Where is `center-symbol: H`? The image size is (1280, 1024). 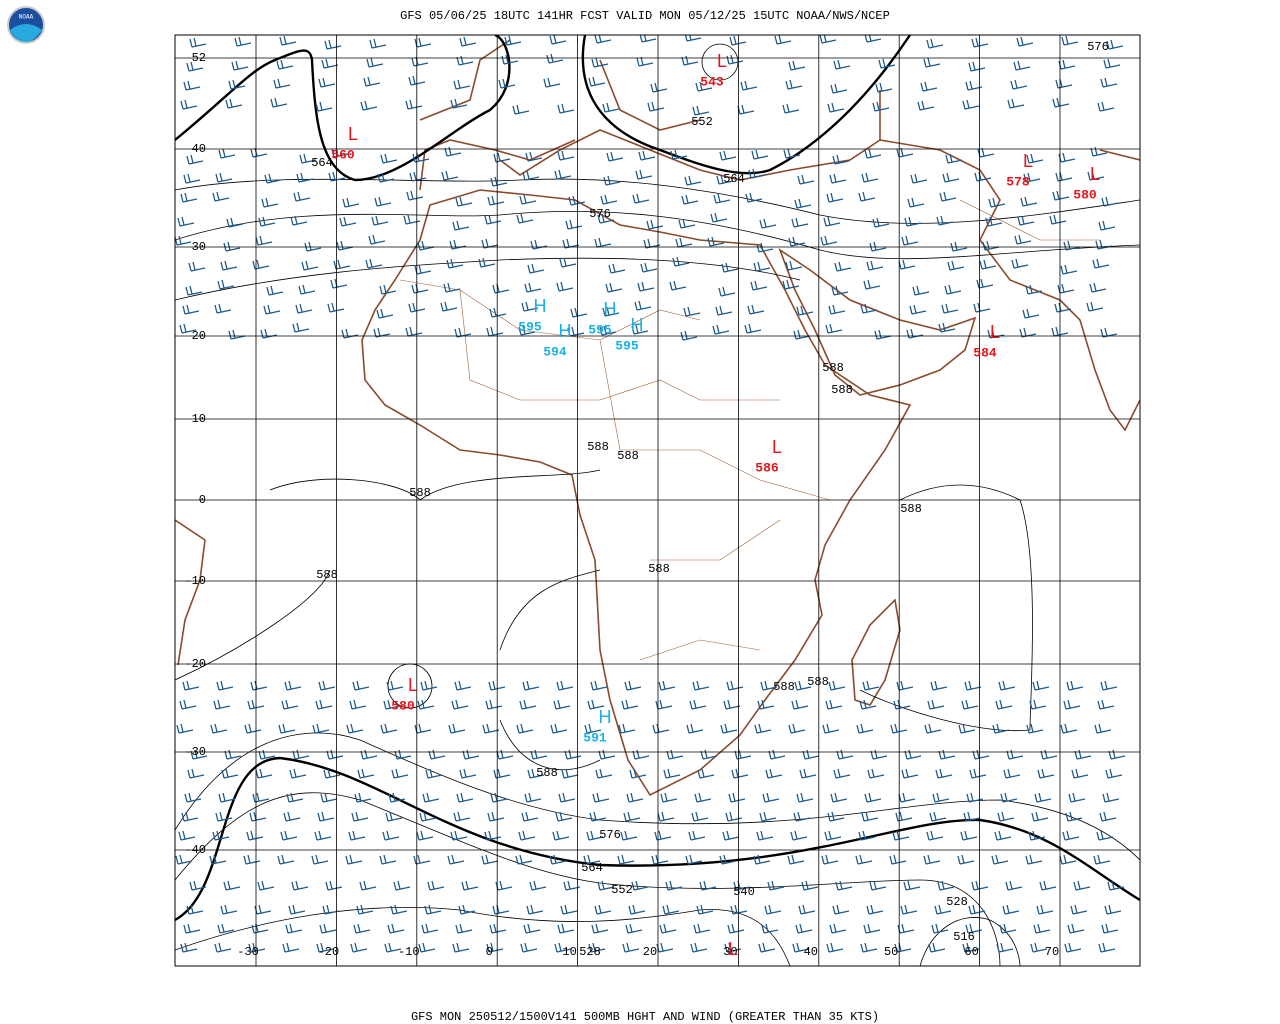 center-symbol: H is located at coordinates (565, 331).